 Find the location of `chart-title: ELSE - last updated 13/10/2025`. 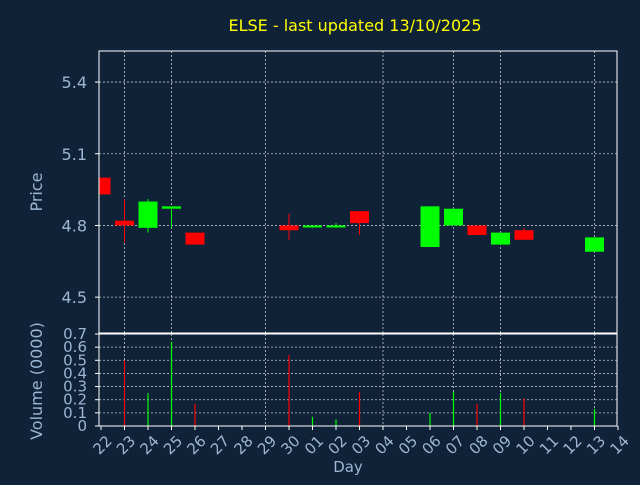

chart-title: ELSE - last updated 13/10/2025 is located at coordinates (354, 25).